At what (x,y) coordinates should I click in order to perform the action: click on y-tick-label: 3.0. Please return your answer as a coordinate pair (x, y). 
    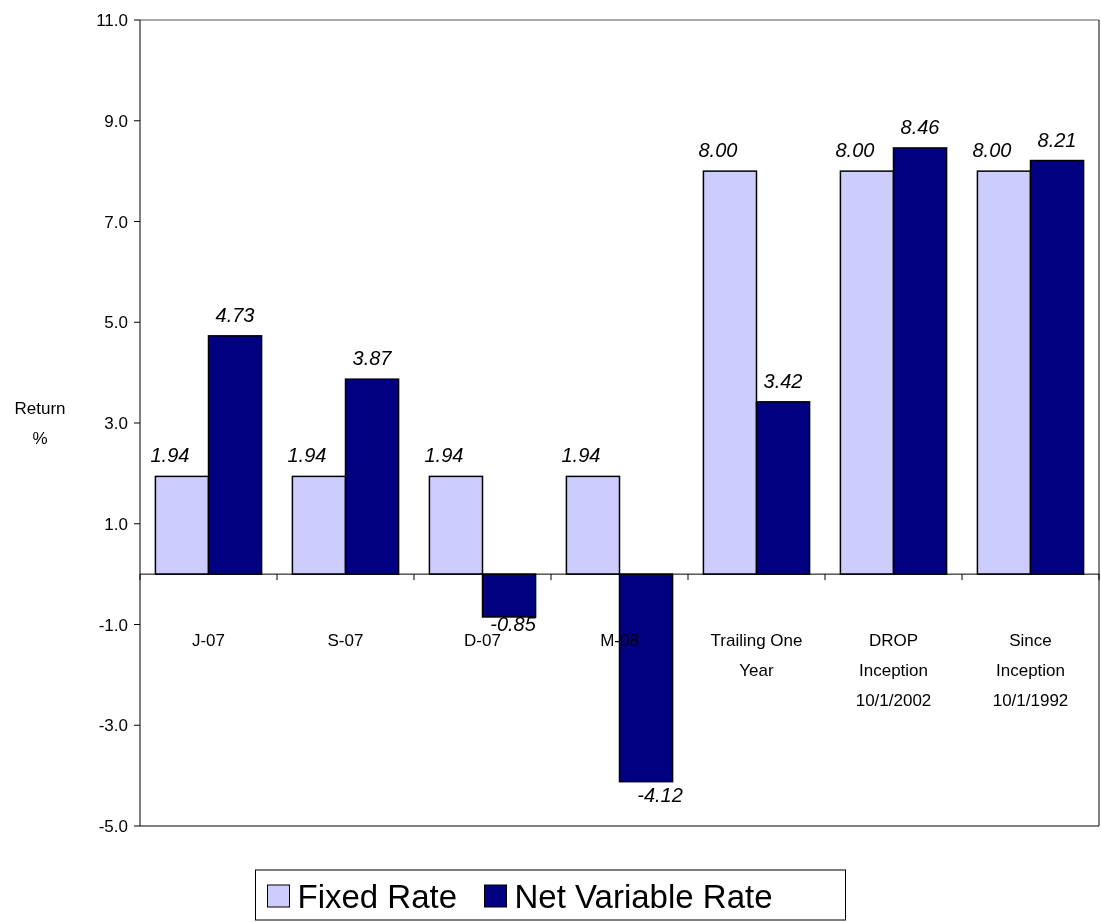
    Looking at the image, I should click on (116, 423).